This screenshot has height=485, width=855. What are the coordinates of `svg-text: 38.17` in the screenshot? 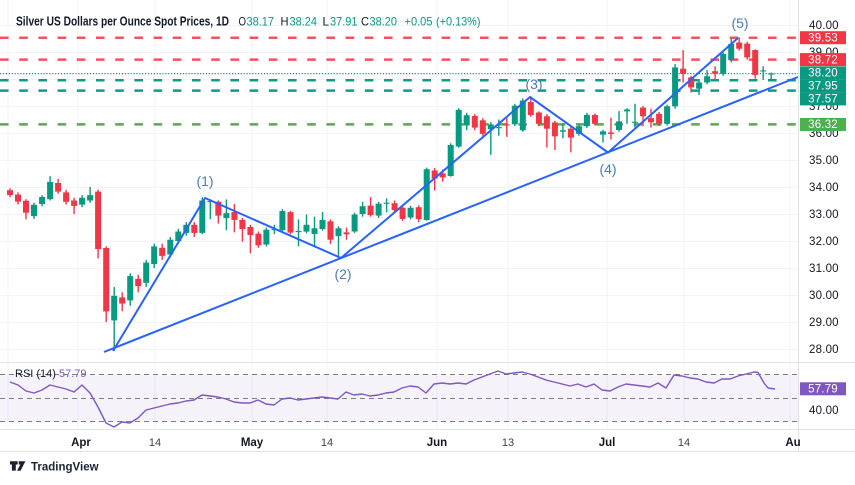 It's located at (261, 22).